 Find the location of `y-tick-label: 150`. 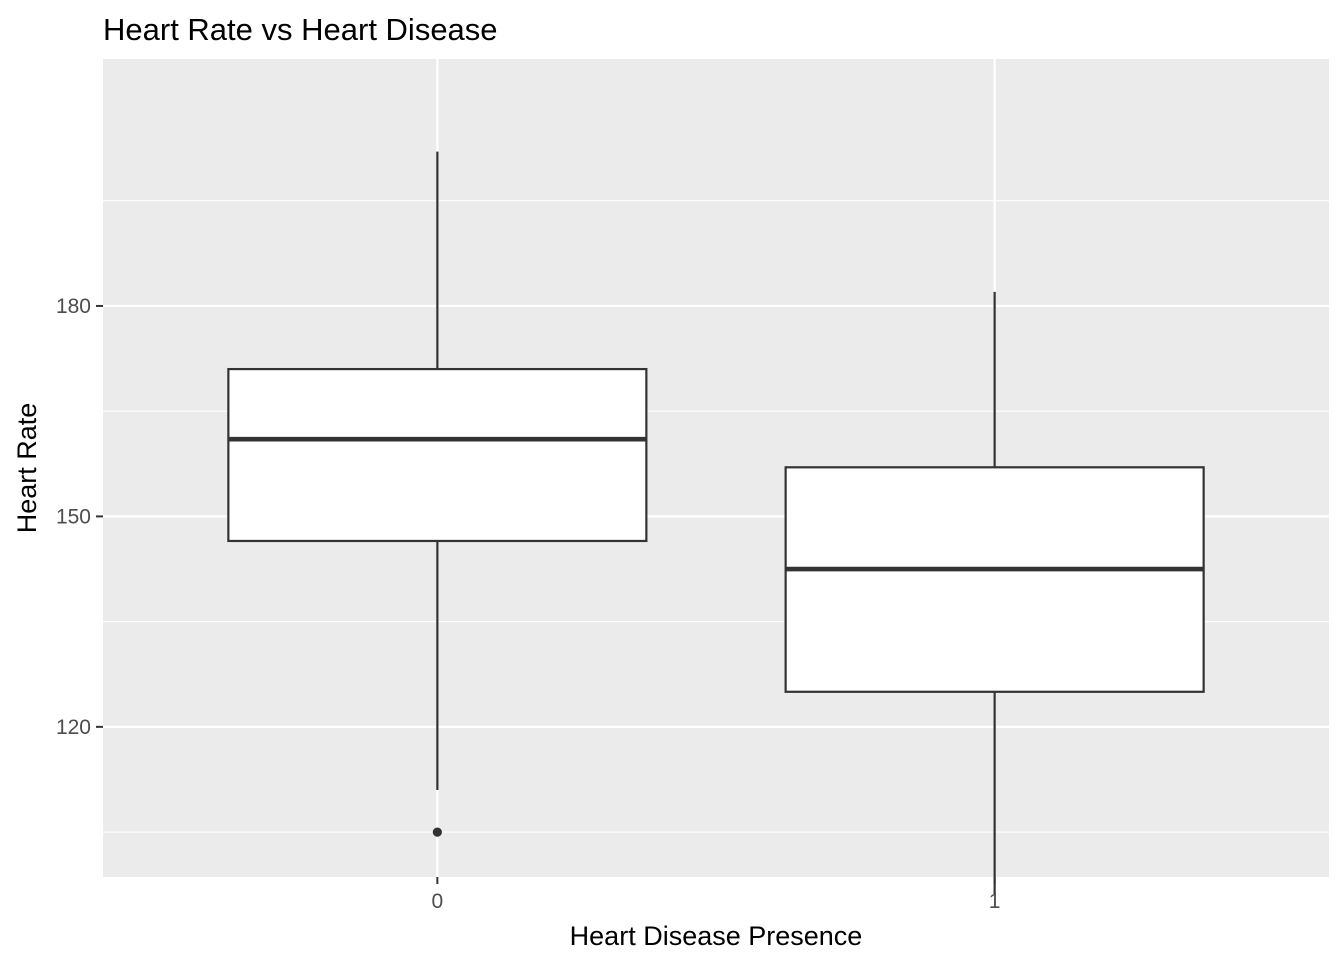

y-tick-label: 150 is located at coordinates (73, 516).